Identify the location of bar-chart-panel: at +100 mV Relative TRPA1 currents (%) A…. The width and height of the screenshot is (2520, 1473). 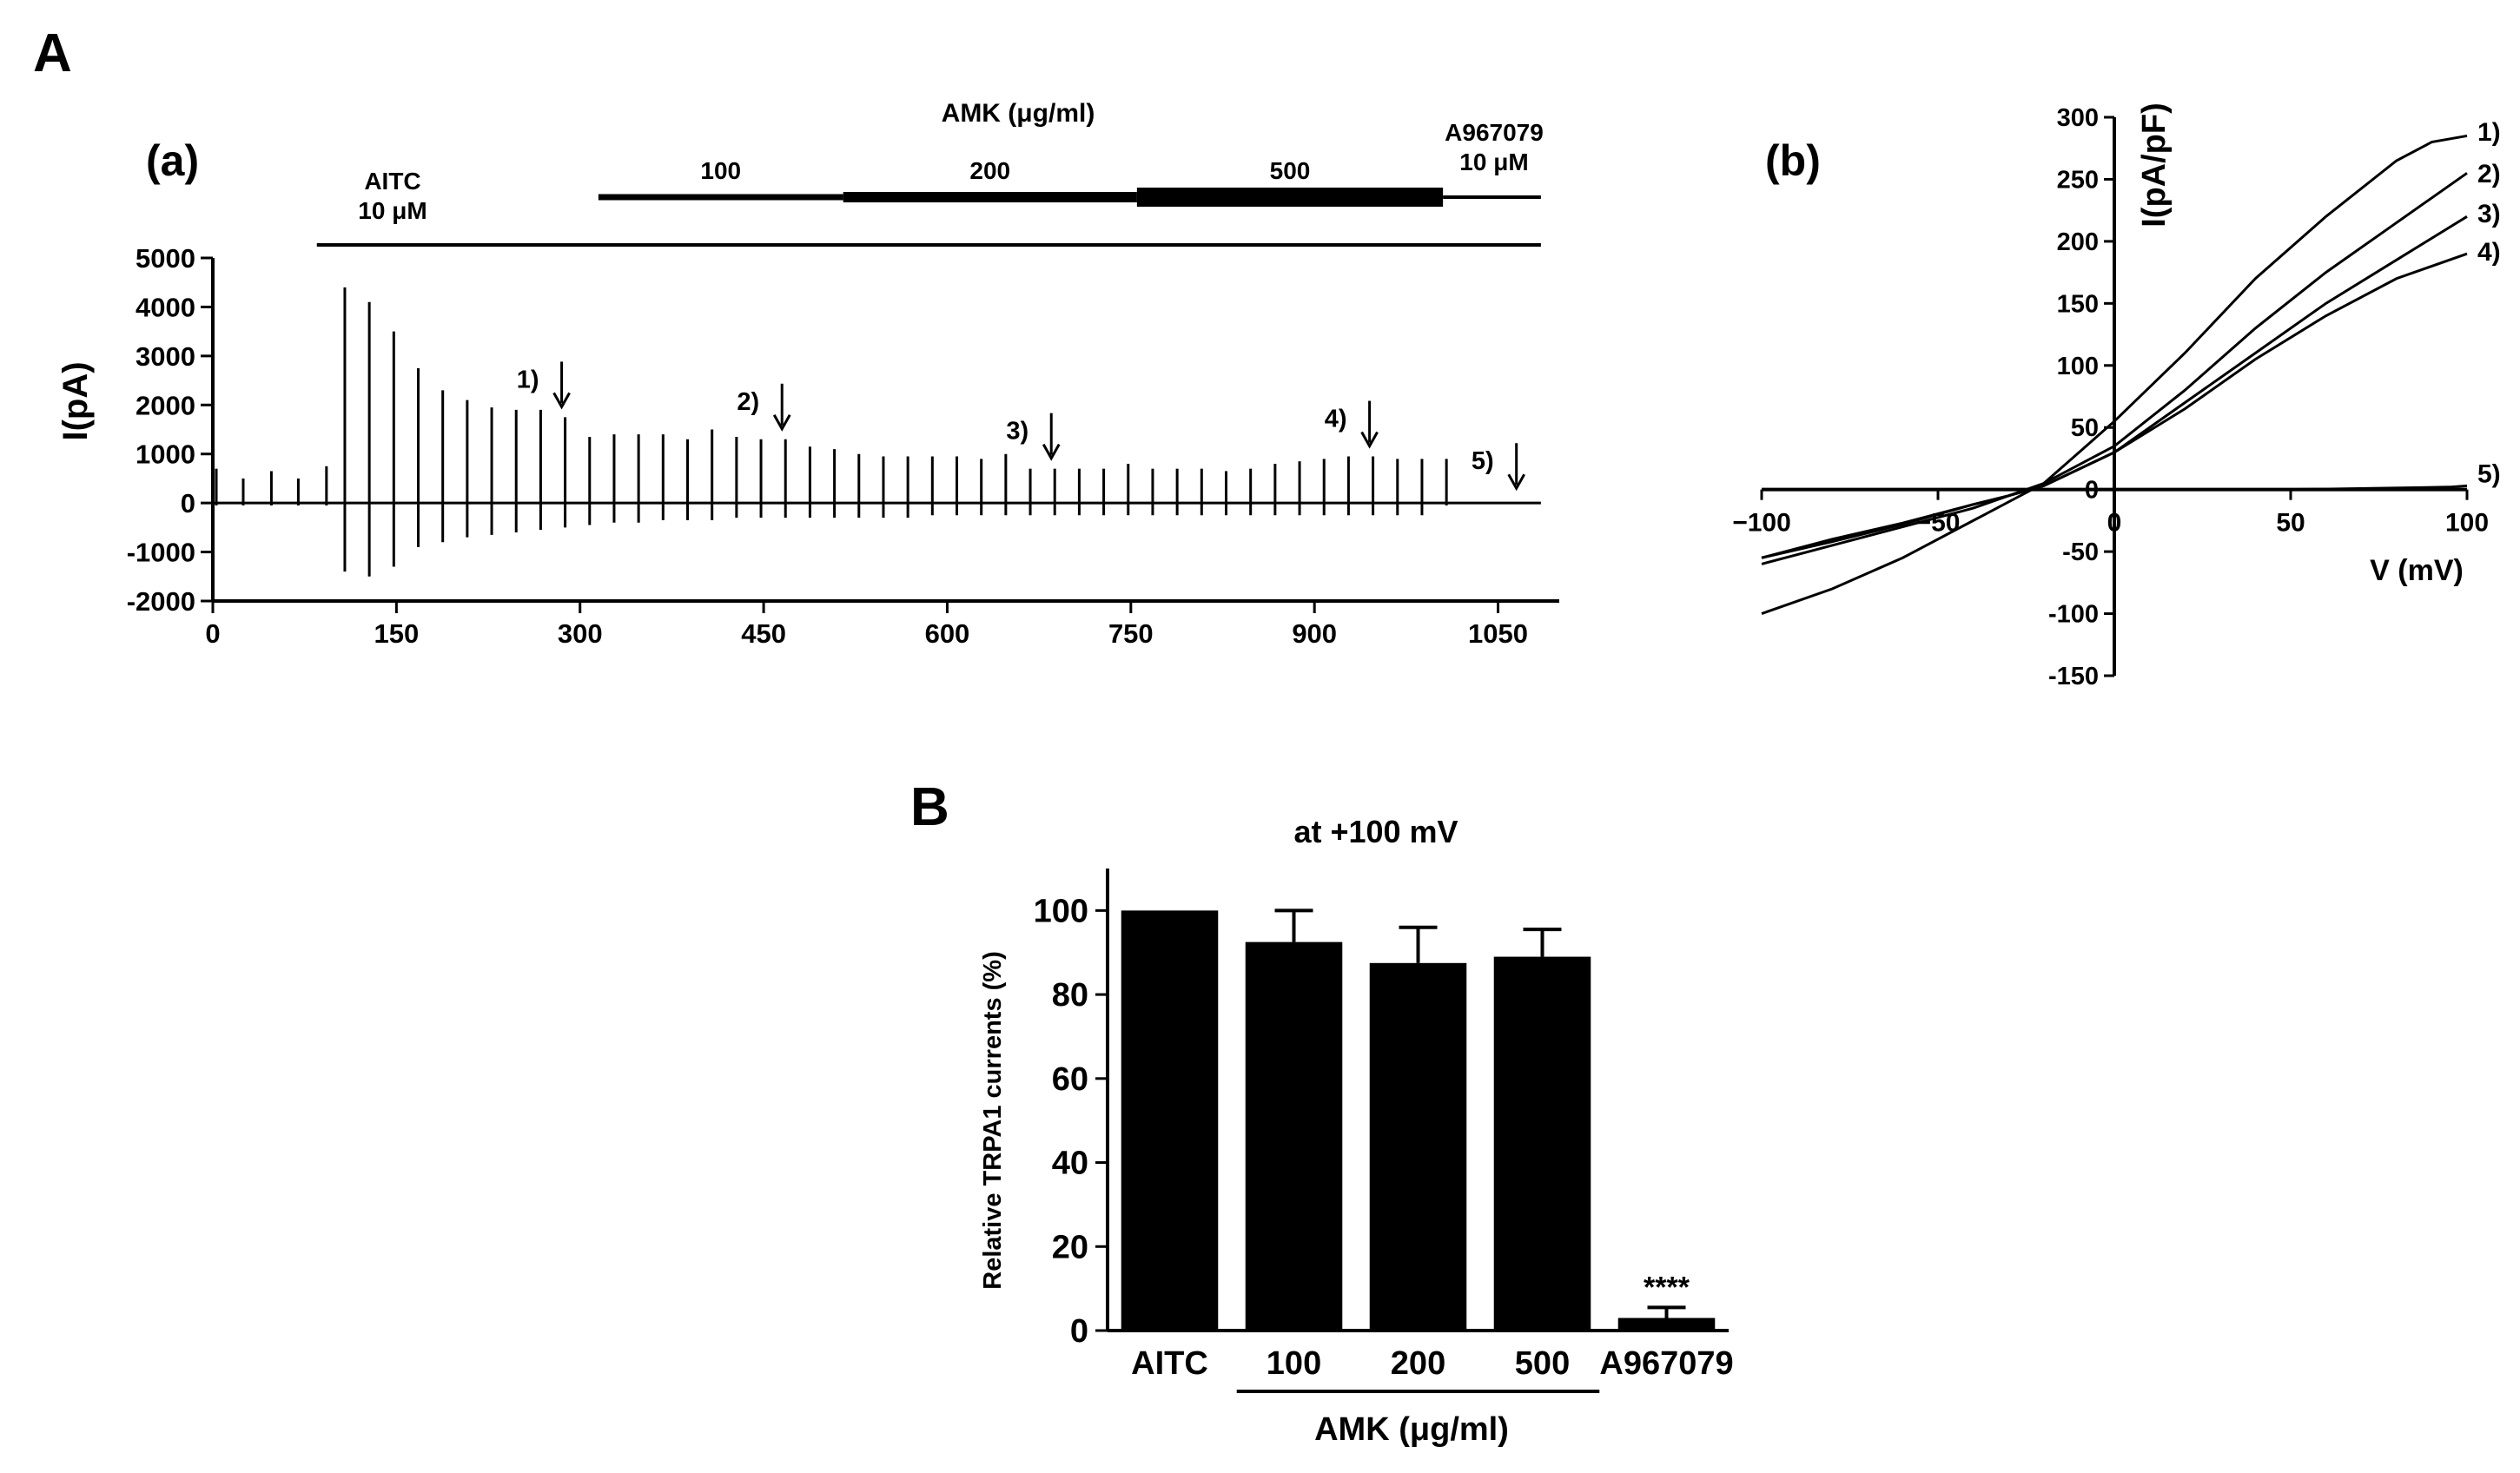
(1356, 1131).